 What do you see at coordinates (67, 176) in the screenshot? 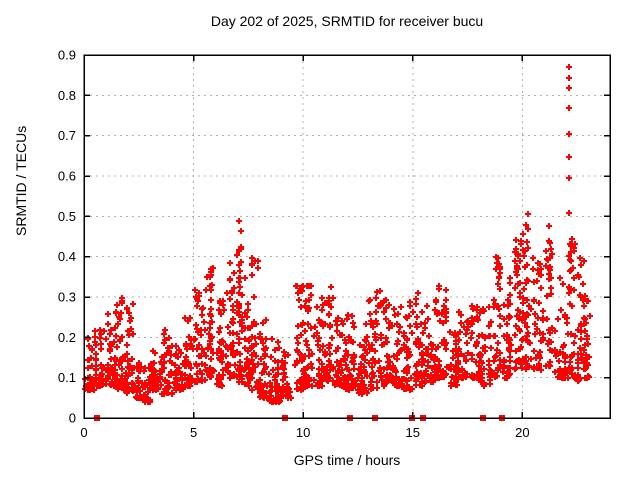
I see `y-tick-label: 0.6` at bounding box center [67, 176].